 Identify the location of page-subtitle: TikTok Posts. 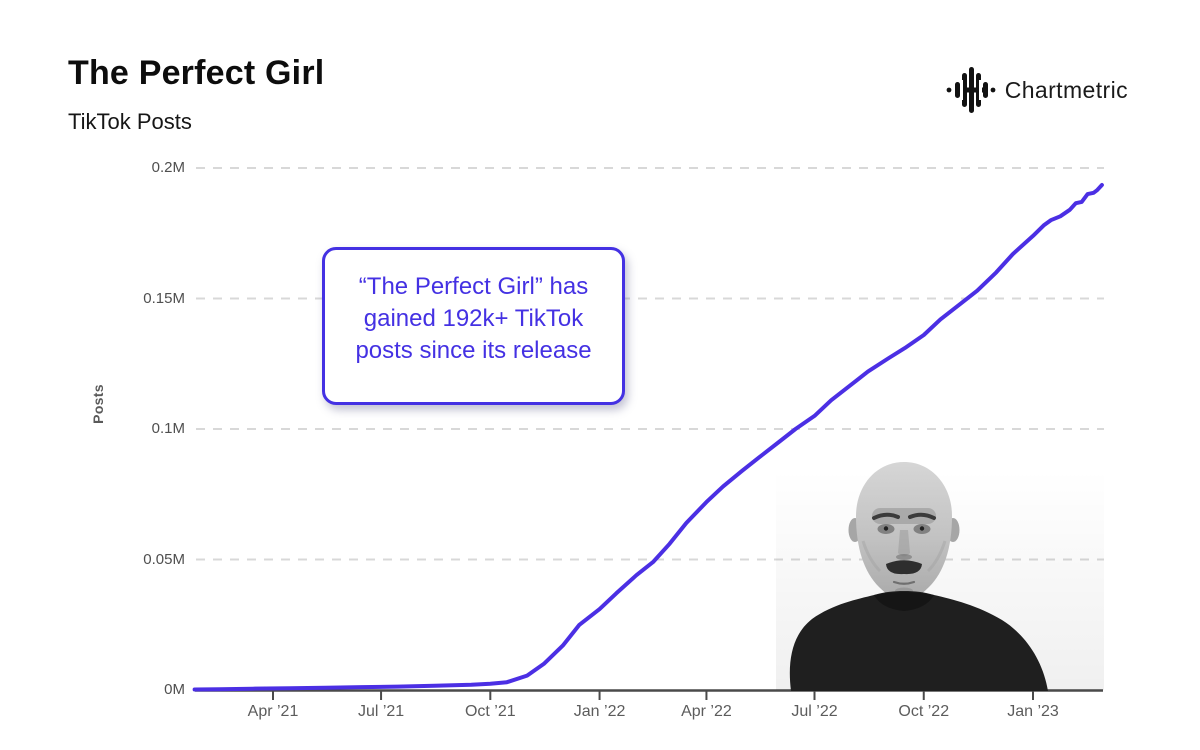
(130, 121).